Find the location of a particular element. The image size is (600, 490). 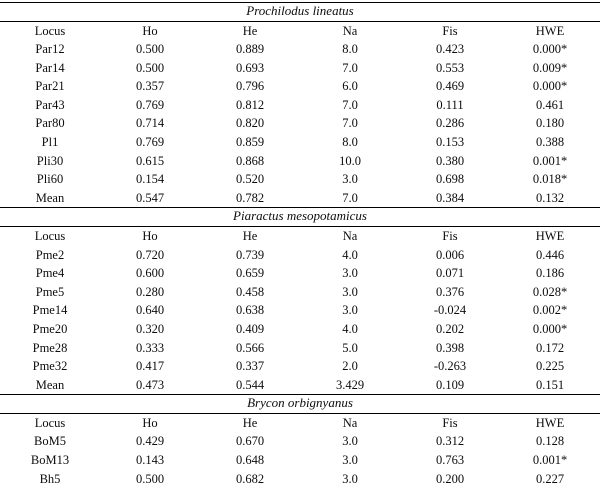

cell-fis: 0.111 is located at coordinates (450, 104).